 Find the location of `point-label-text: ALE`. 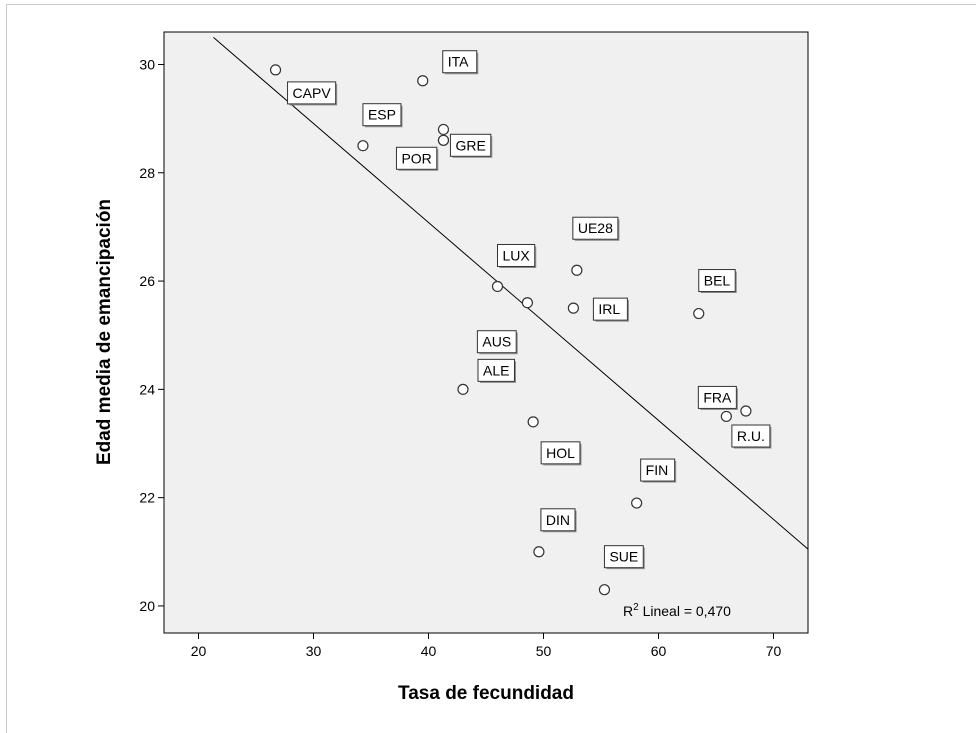

point-label-text: ALE is located at coordinates (496, 370).